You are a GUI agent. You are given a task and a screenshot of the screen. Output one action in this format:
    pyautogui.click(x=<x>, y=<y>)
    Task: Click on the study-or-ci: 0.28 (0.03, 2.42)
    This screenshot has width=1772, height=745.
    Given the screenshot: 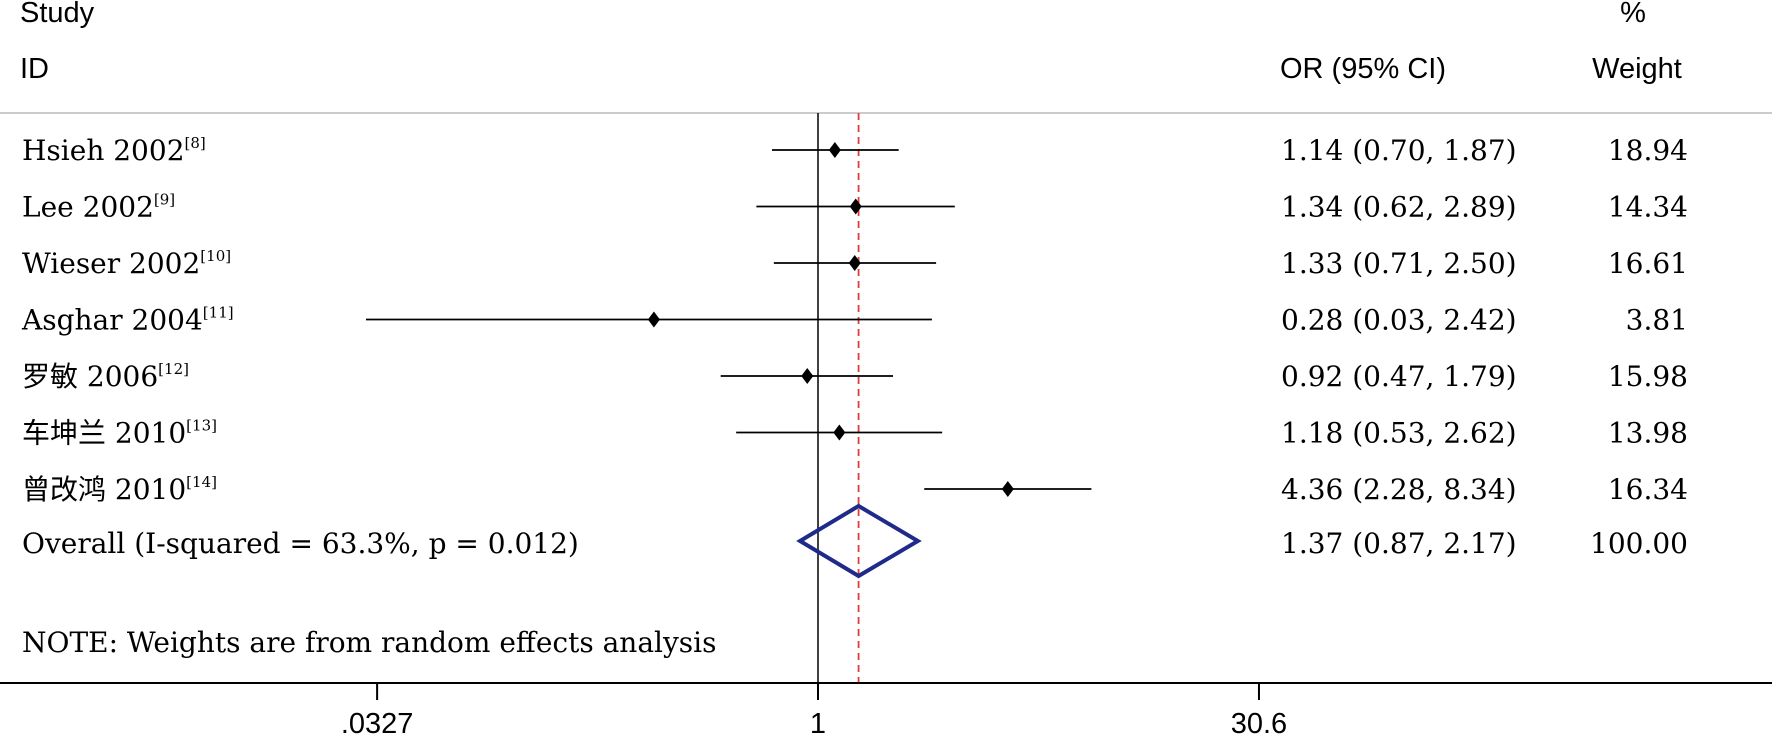 What is the action you would take?
    pyautogui.click(x=1399, y=320)
    